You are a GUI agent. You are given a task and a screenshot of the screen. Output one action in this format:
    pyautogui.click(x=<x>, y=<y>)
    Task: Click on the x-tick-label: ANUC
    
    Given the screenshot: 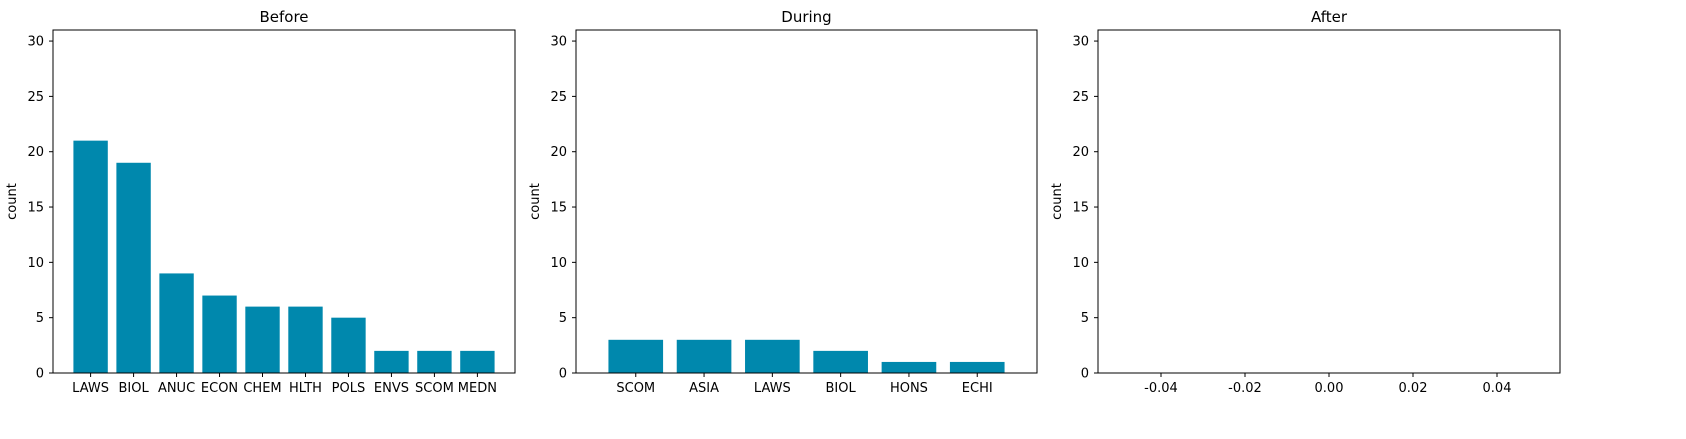 What is the action you would take?
    pyautogui.click(x=176, y=388)
    